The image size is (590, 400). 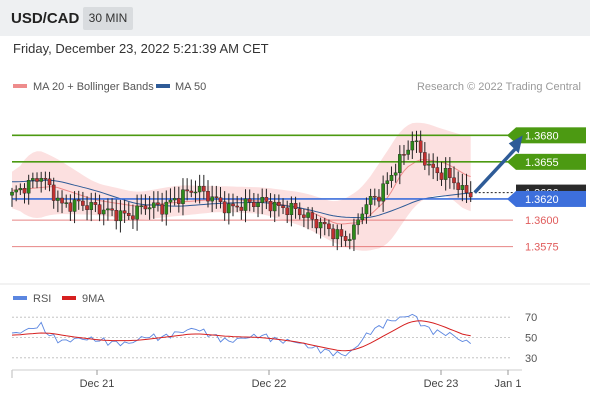 What do you see at coordinates (20, 298) in the screenshot?
I see `legend-swatch-rsi` at bounding box center [20, 298].